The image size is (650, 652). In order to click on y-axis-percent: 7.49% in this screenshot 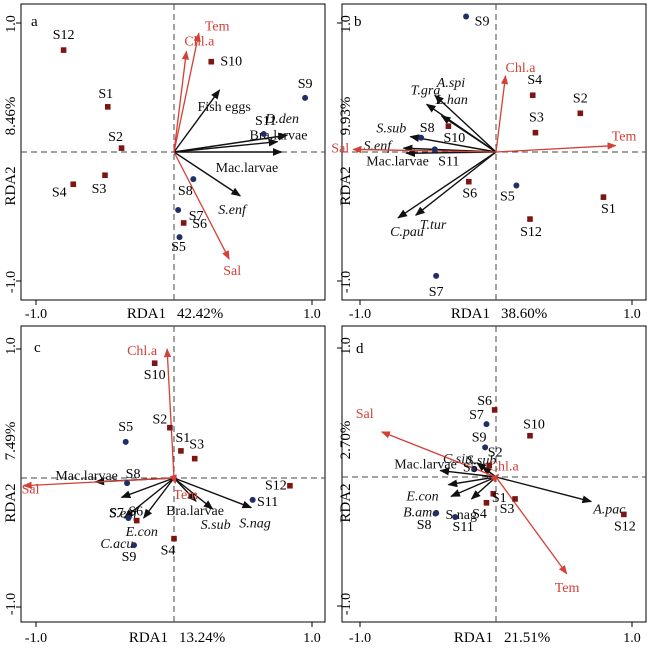, I will do `click(11, 441)`.